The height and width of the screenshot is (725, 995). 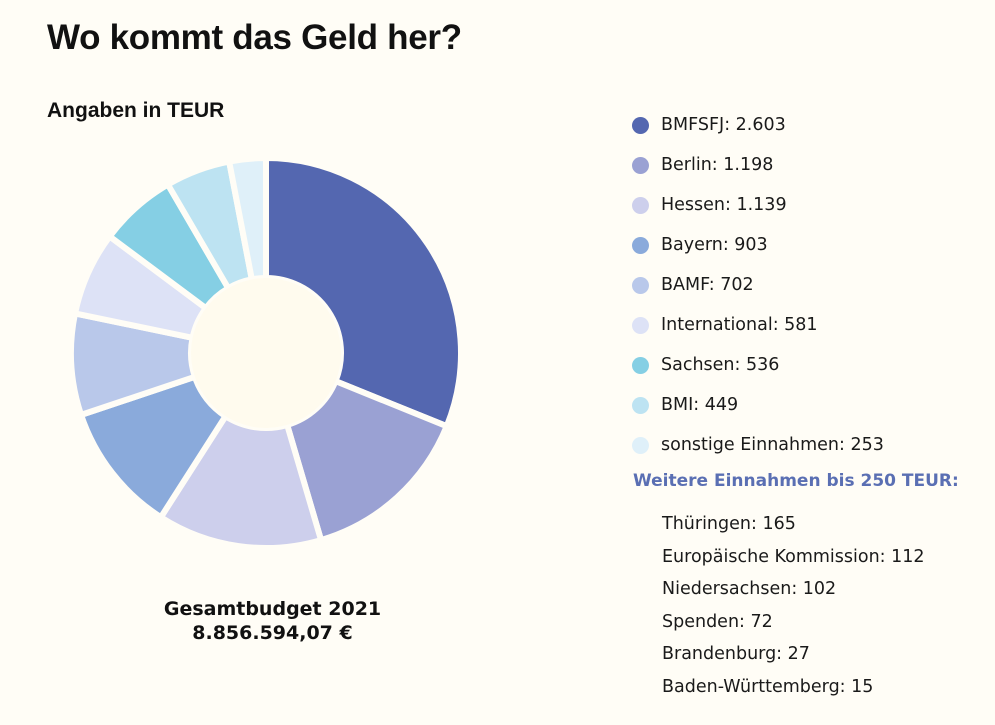 I want to click on legend-item: Sachsen: 536, so click(x=757, y=365).